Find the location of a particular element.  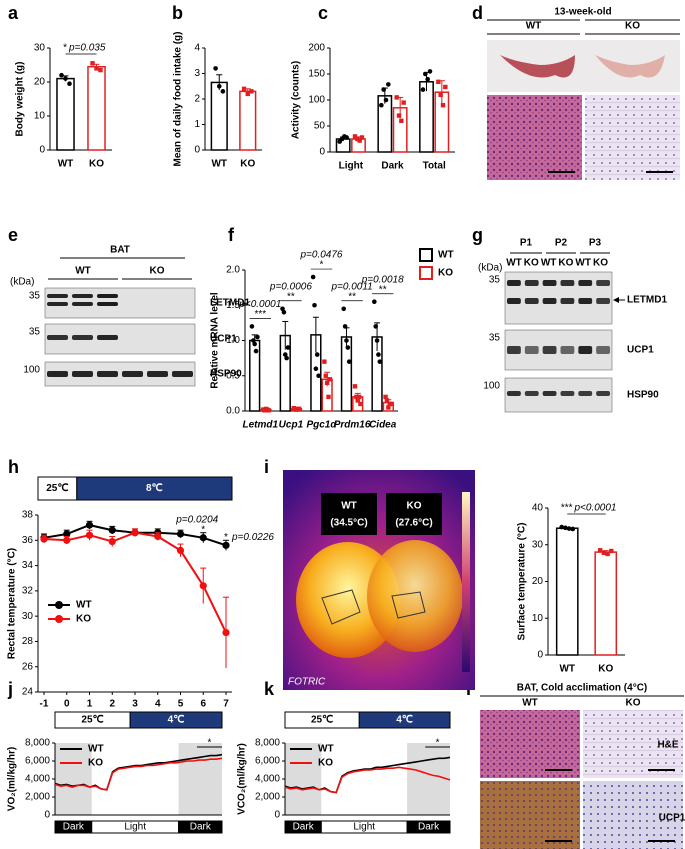

significance: *** is located at coordinates (260, 314).